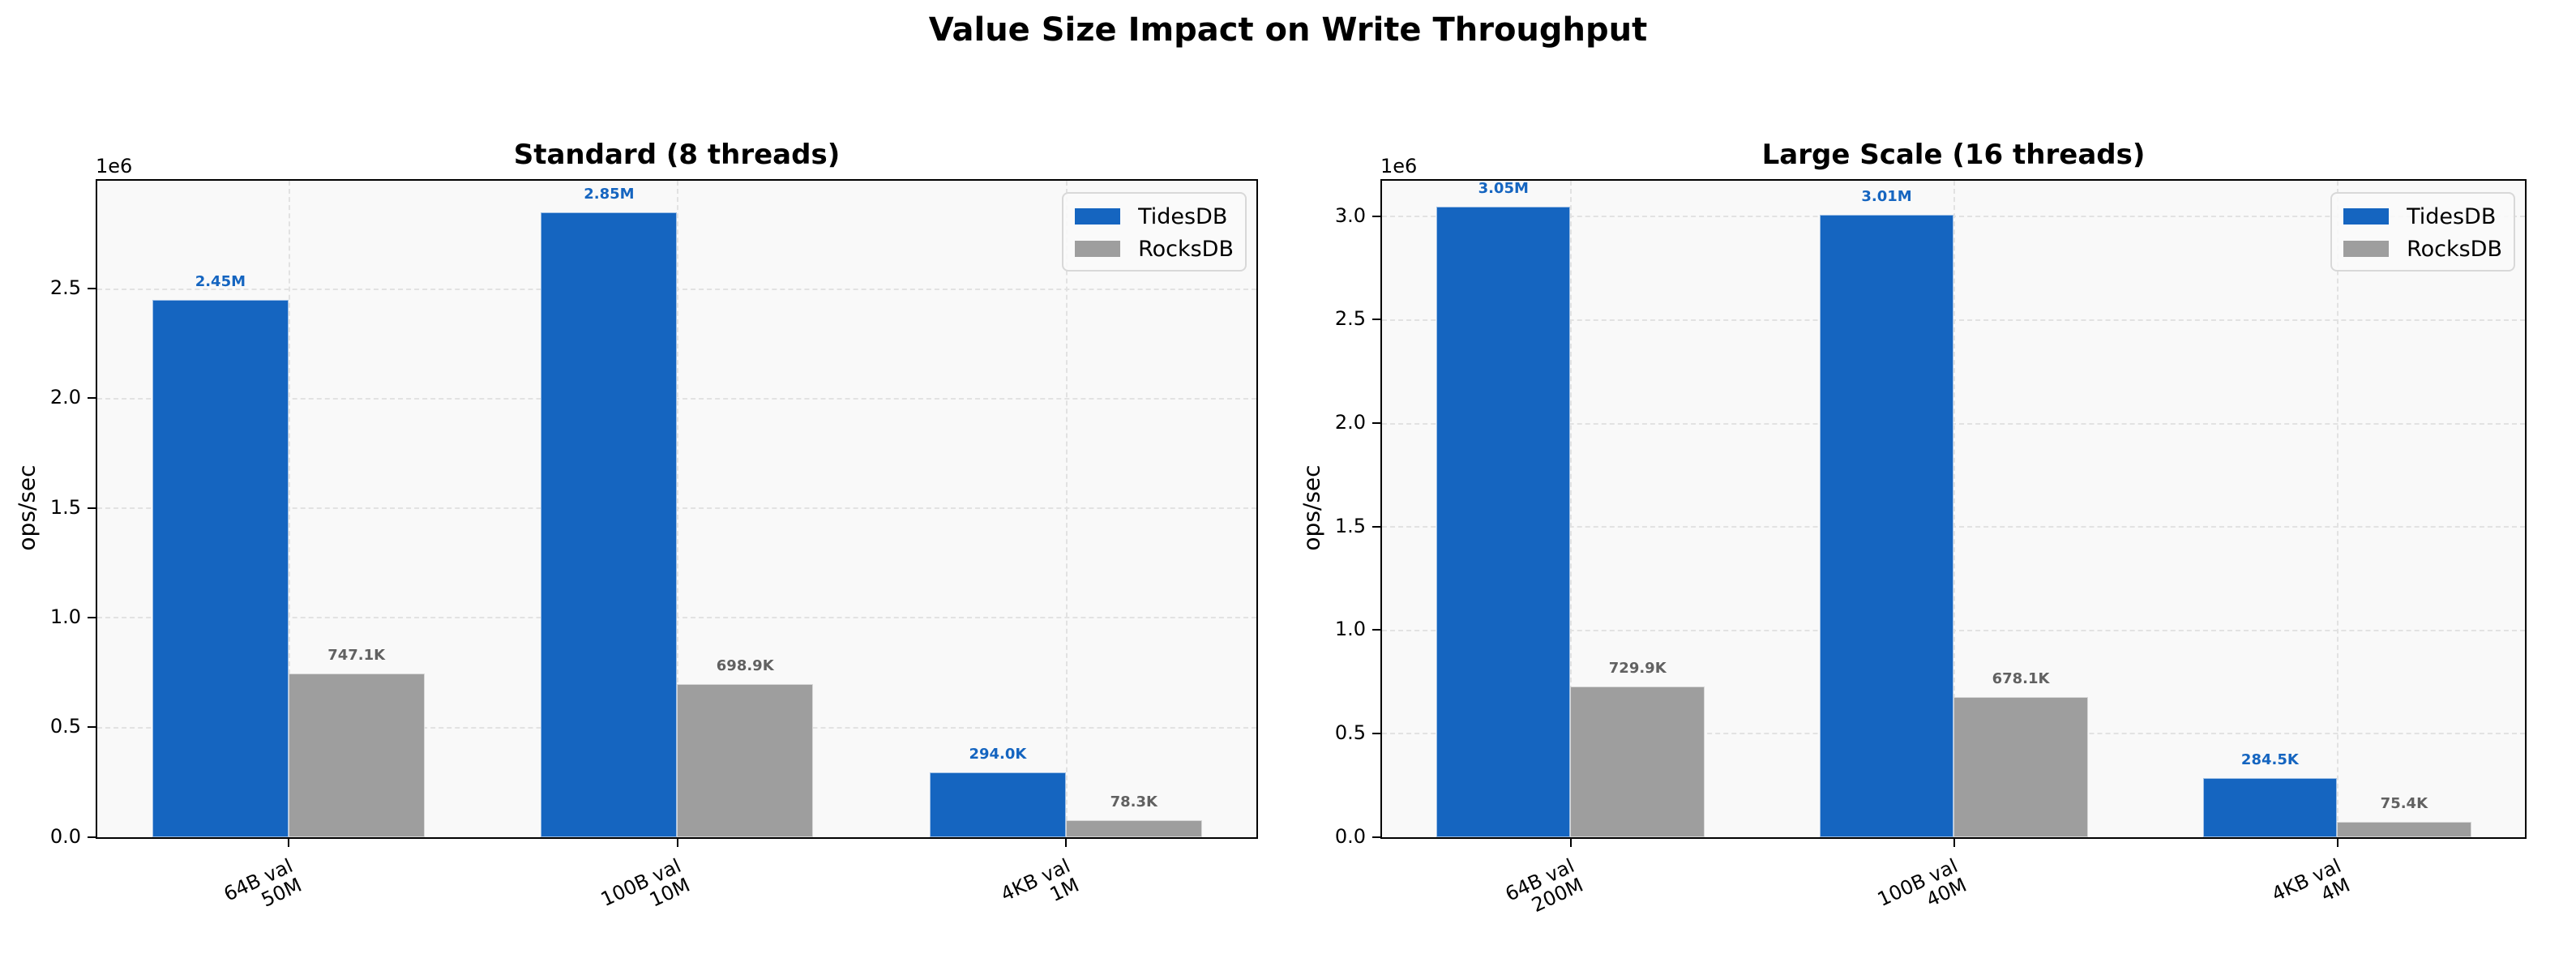 The width and height of the screenshot is (2576, 958). What do you see at coordinates (356, 655) in the screenshot?
I see `bar-value-label: 747.1K` at bounding box center [356, 655].